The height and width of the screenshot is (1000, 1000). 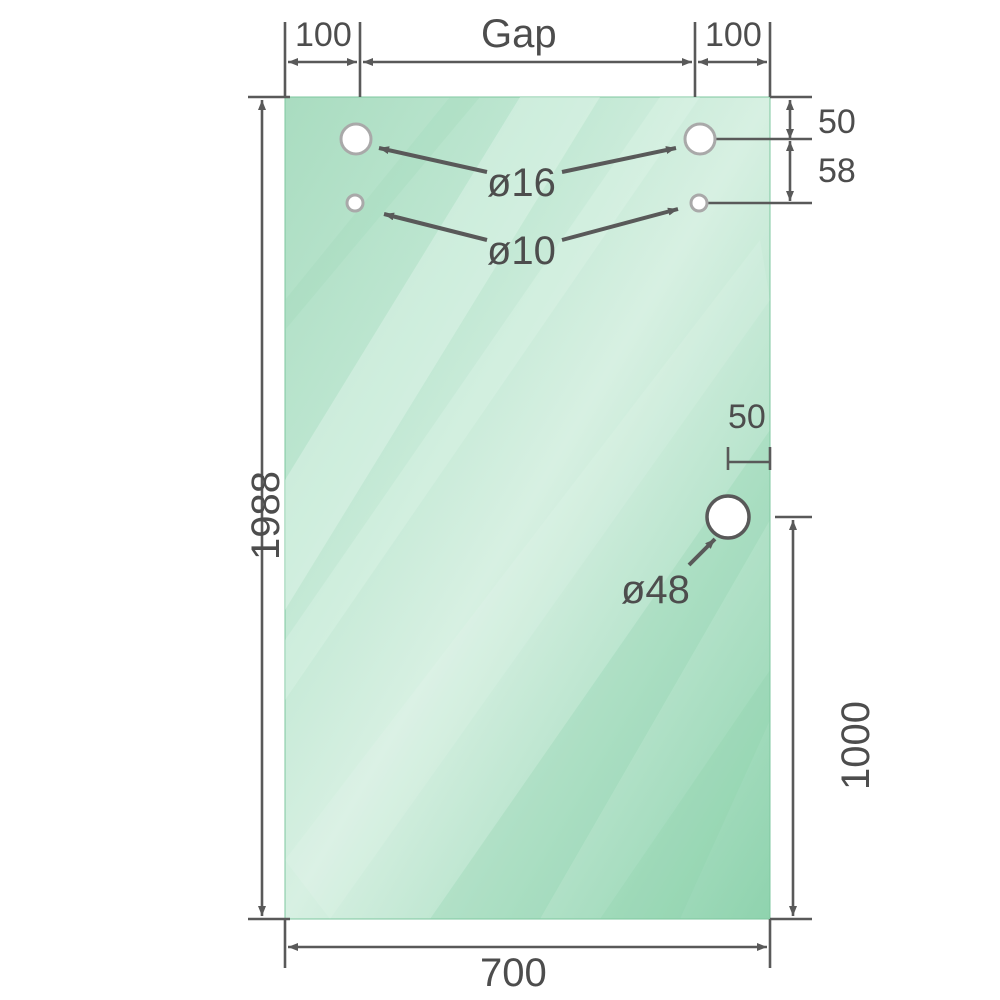 I want to click on label-height-1988: 1988, so click(x=266, y=515).